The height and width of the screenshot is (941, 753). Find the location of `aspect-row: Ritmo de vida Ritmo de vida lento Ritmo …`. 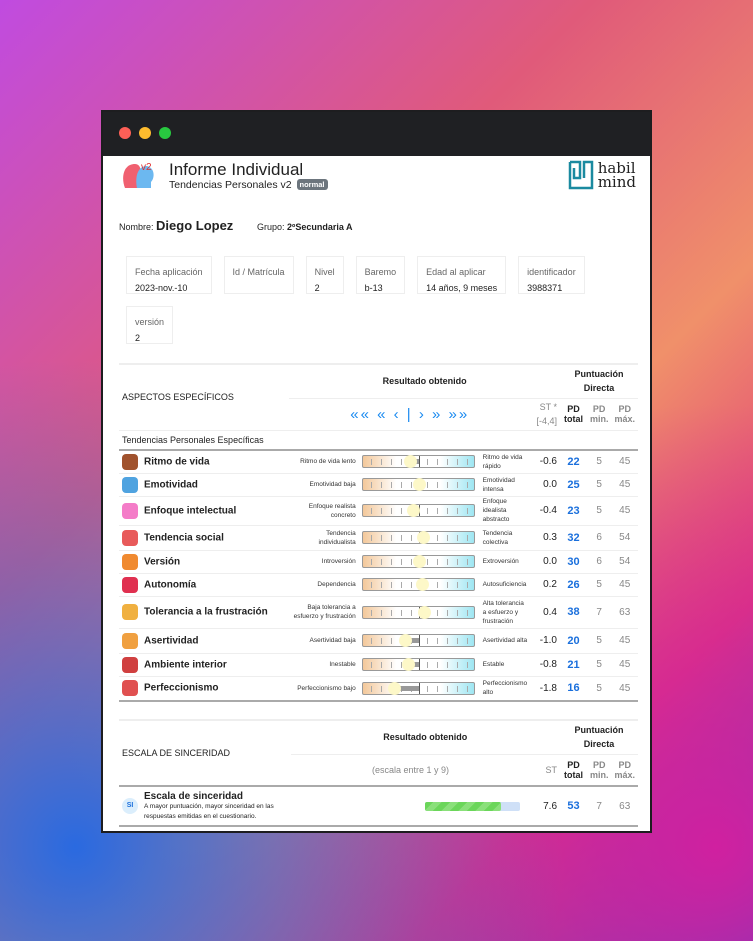

aspect-row: Ritmo de vida Ritmo de vida lento Ritmo … is located at coordinates (378, 461).